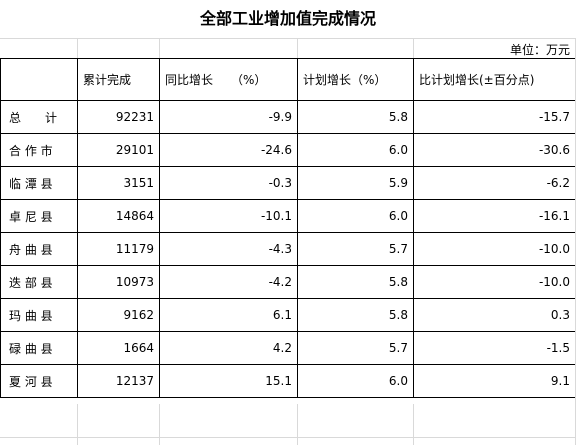 This screenshot has width=576, height=445. Describe the element at coordinates (39, 216) in the screenshot. I see `region-cell: 卓 尼 县` at that location.